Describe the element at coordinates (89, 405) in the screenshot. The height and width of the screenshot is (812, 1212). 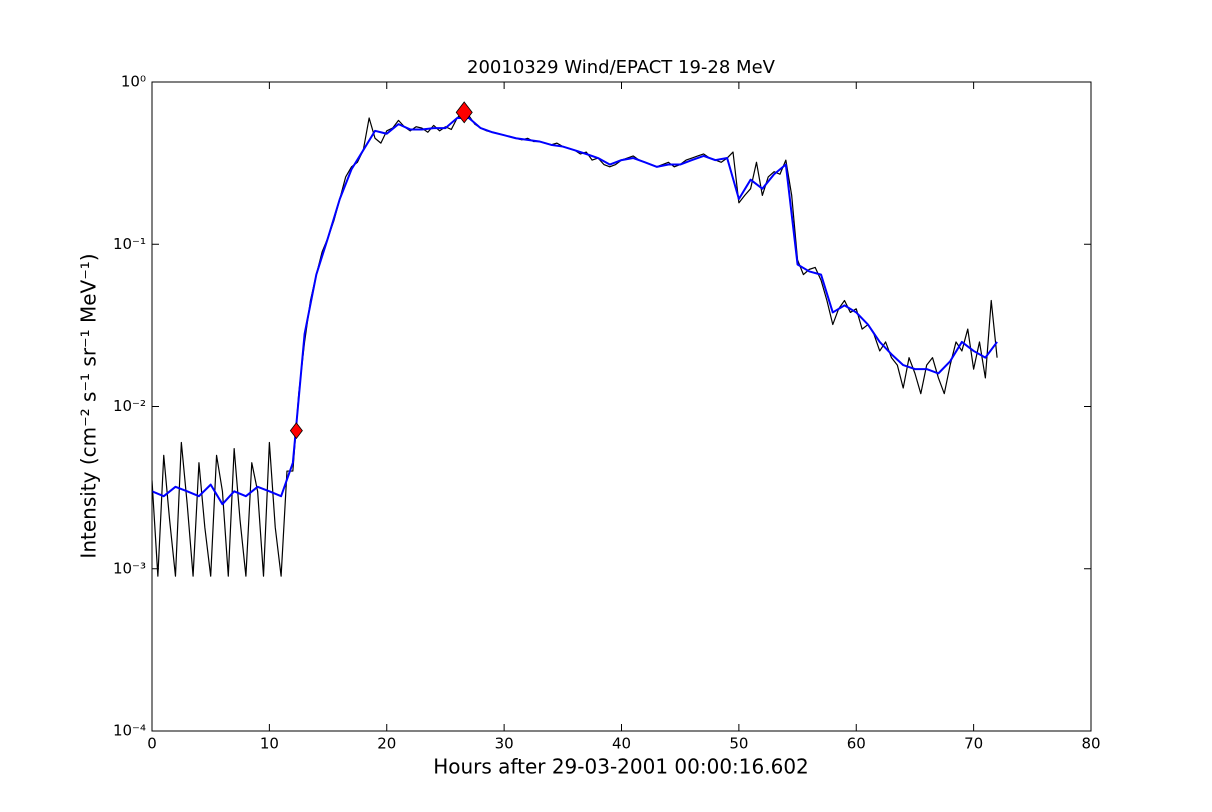
I see `y-axis-label: Intensity (cm⁻² s⁻¹ sr⁻¹ MeV⁻¹)` at that location.